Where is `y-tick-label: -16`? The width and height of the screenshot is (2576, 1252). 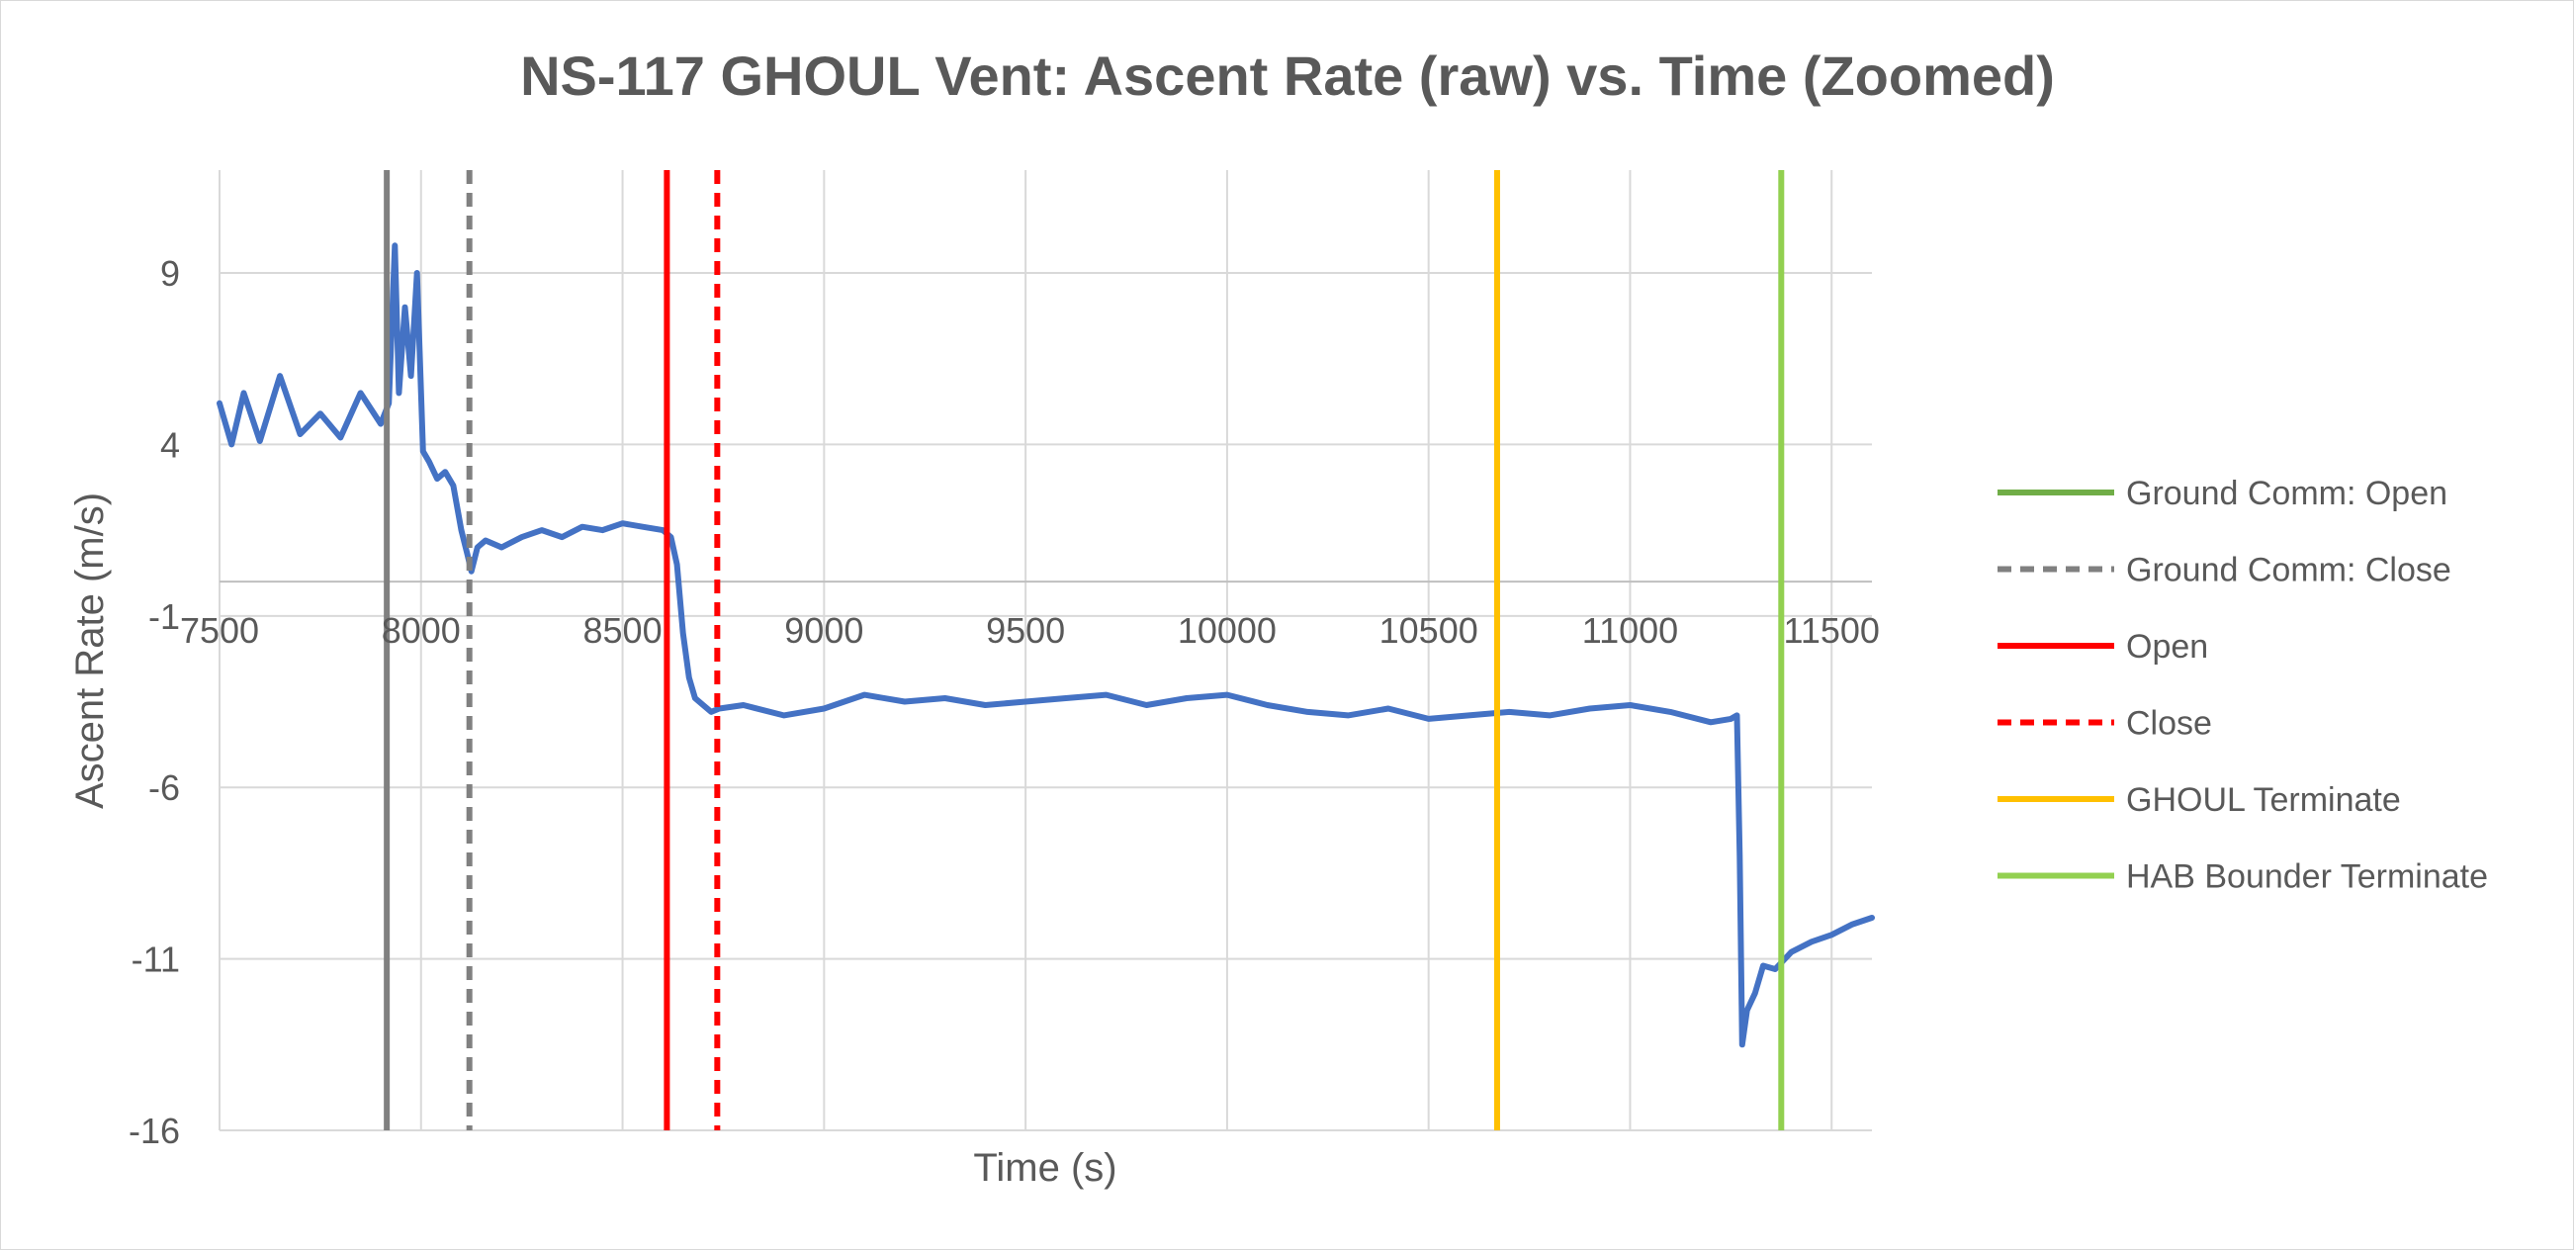
y-tick-label: -16 is located at coordinates (154, 1131).